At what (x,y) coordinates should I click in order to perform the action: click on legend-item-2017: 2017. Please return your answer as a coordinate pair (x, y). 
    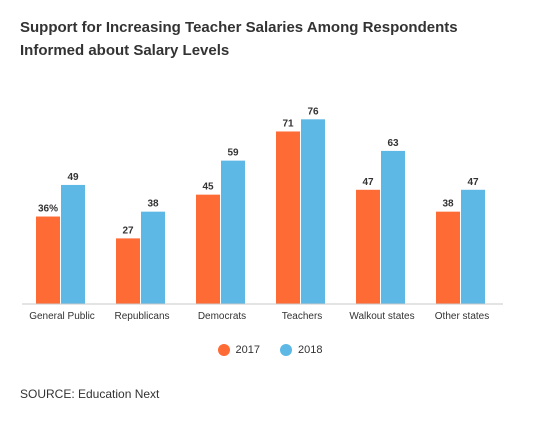
    Looking at the image, I should click on (238, 350).